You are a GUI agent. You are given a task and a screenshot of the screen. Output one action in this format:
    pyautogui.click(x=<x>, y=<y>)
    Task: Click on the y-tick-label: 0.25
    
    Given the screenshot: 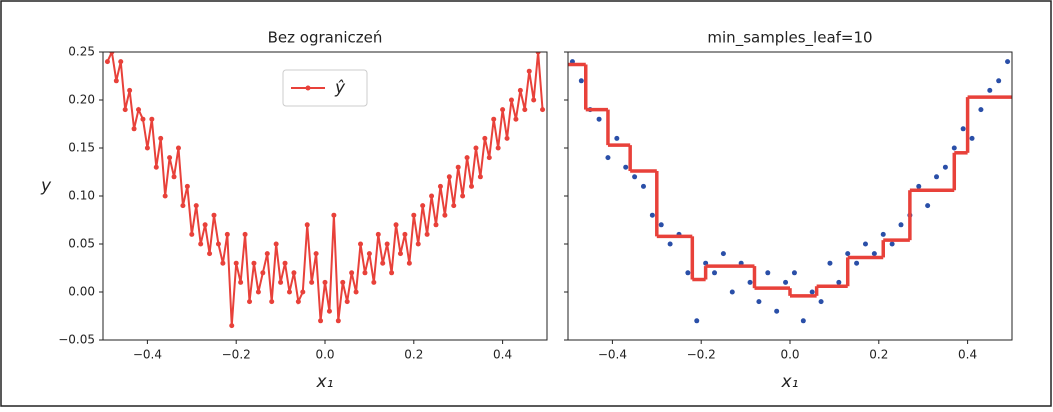 What is the action you would take?
    pyautogui.click(x=81, y=52)
    